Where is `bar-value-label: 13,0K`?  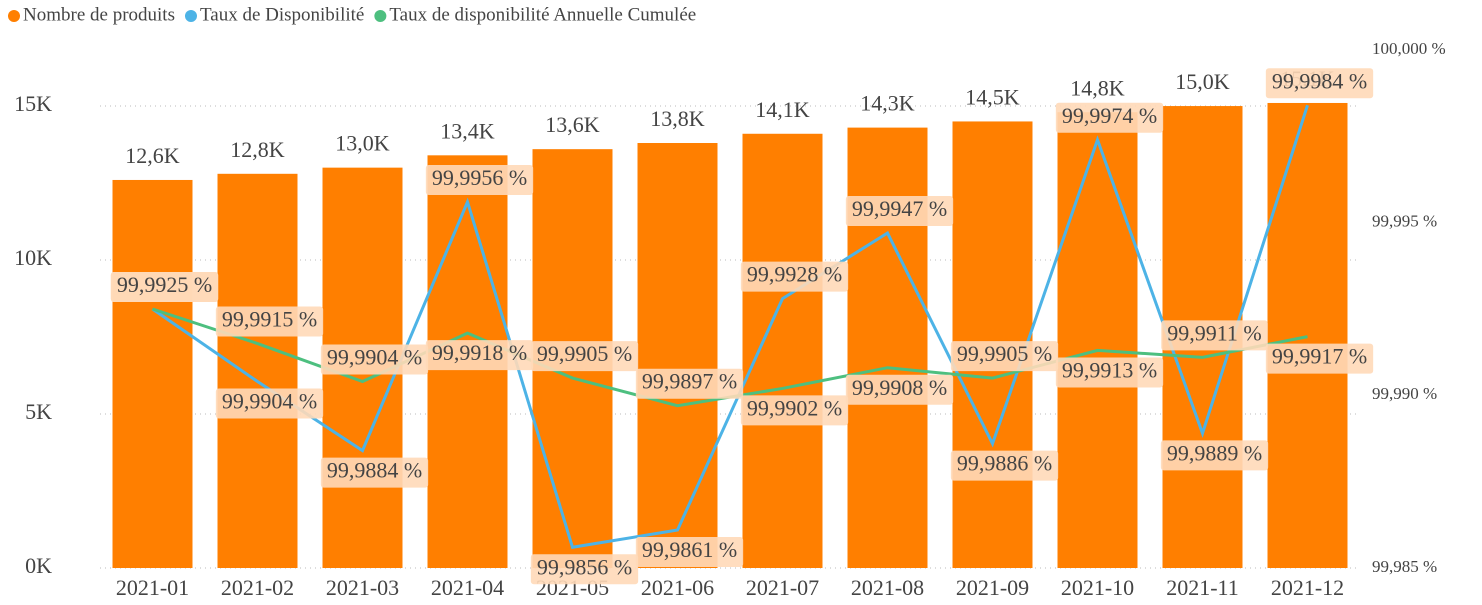
bar-value-label: 13,0K is located at coordinates (362, 143).